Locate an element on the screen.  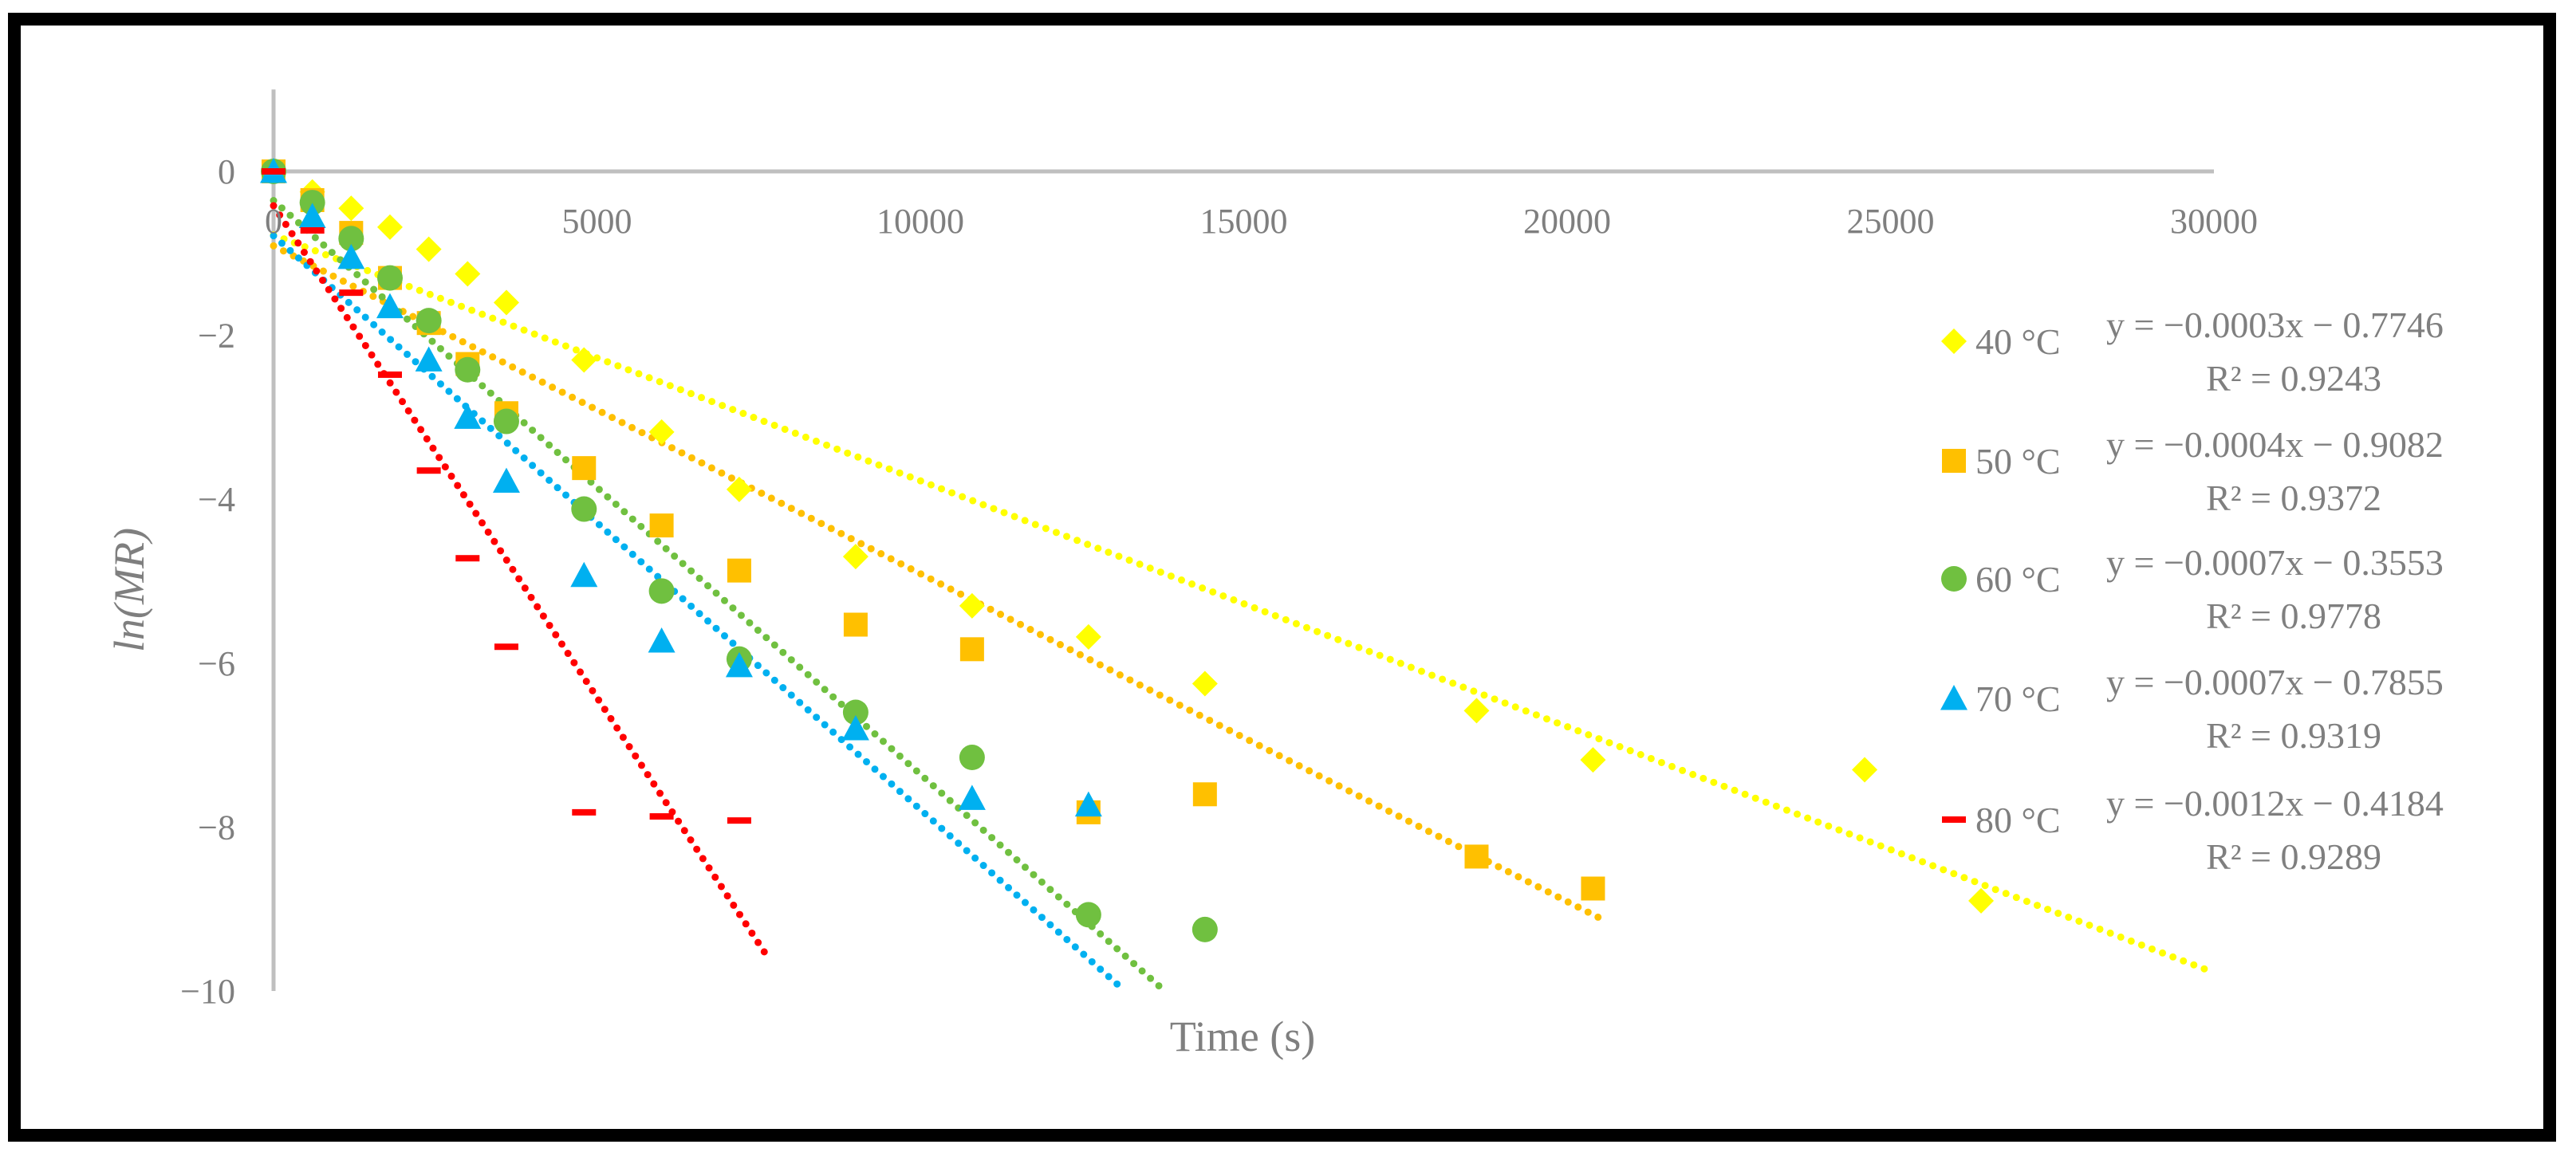
x-tick-label: 15000 is located at coordinates (1244, 221).